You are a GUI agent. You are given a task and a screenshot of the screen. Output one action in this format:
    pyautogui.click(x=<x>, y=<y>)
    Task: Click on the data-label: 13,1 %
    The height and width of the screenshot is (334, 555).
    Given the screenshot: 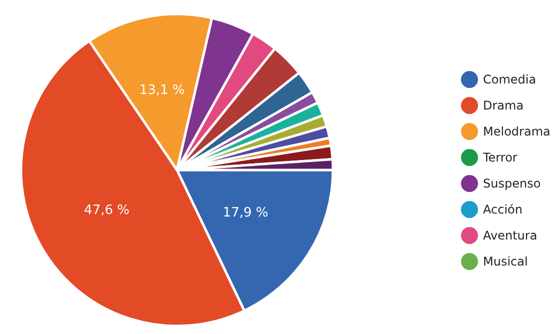 What is the action you would take?
    pyautogui.click(x=162, y=90)
    